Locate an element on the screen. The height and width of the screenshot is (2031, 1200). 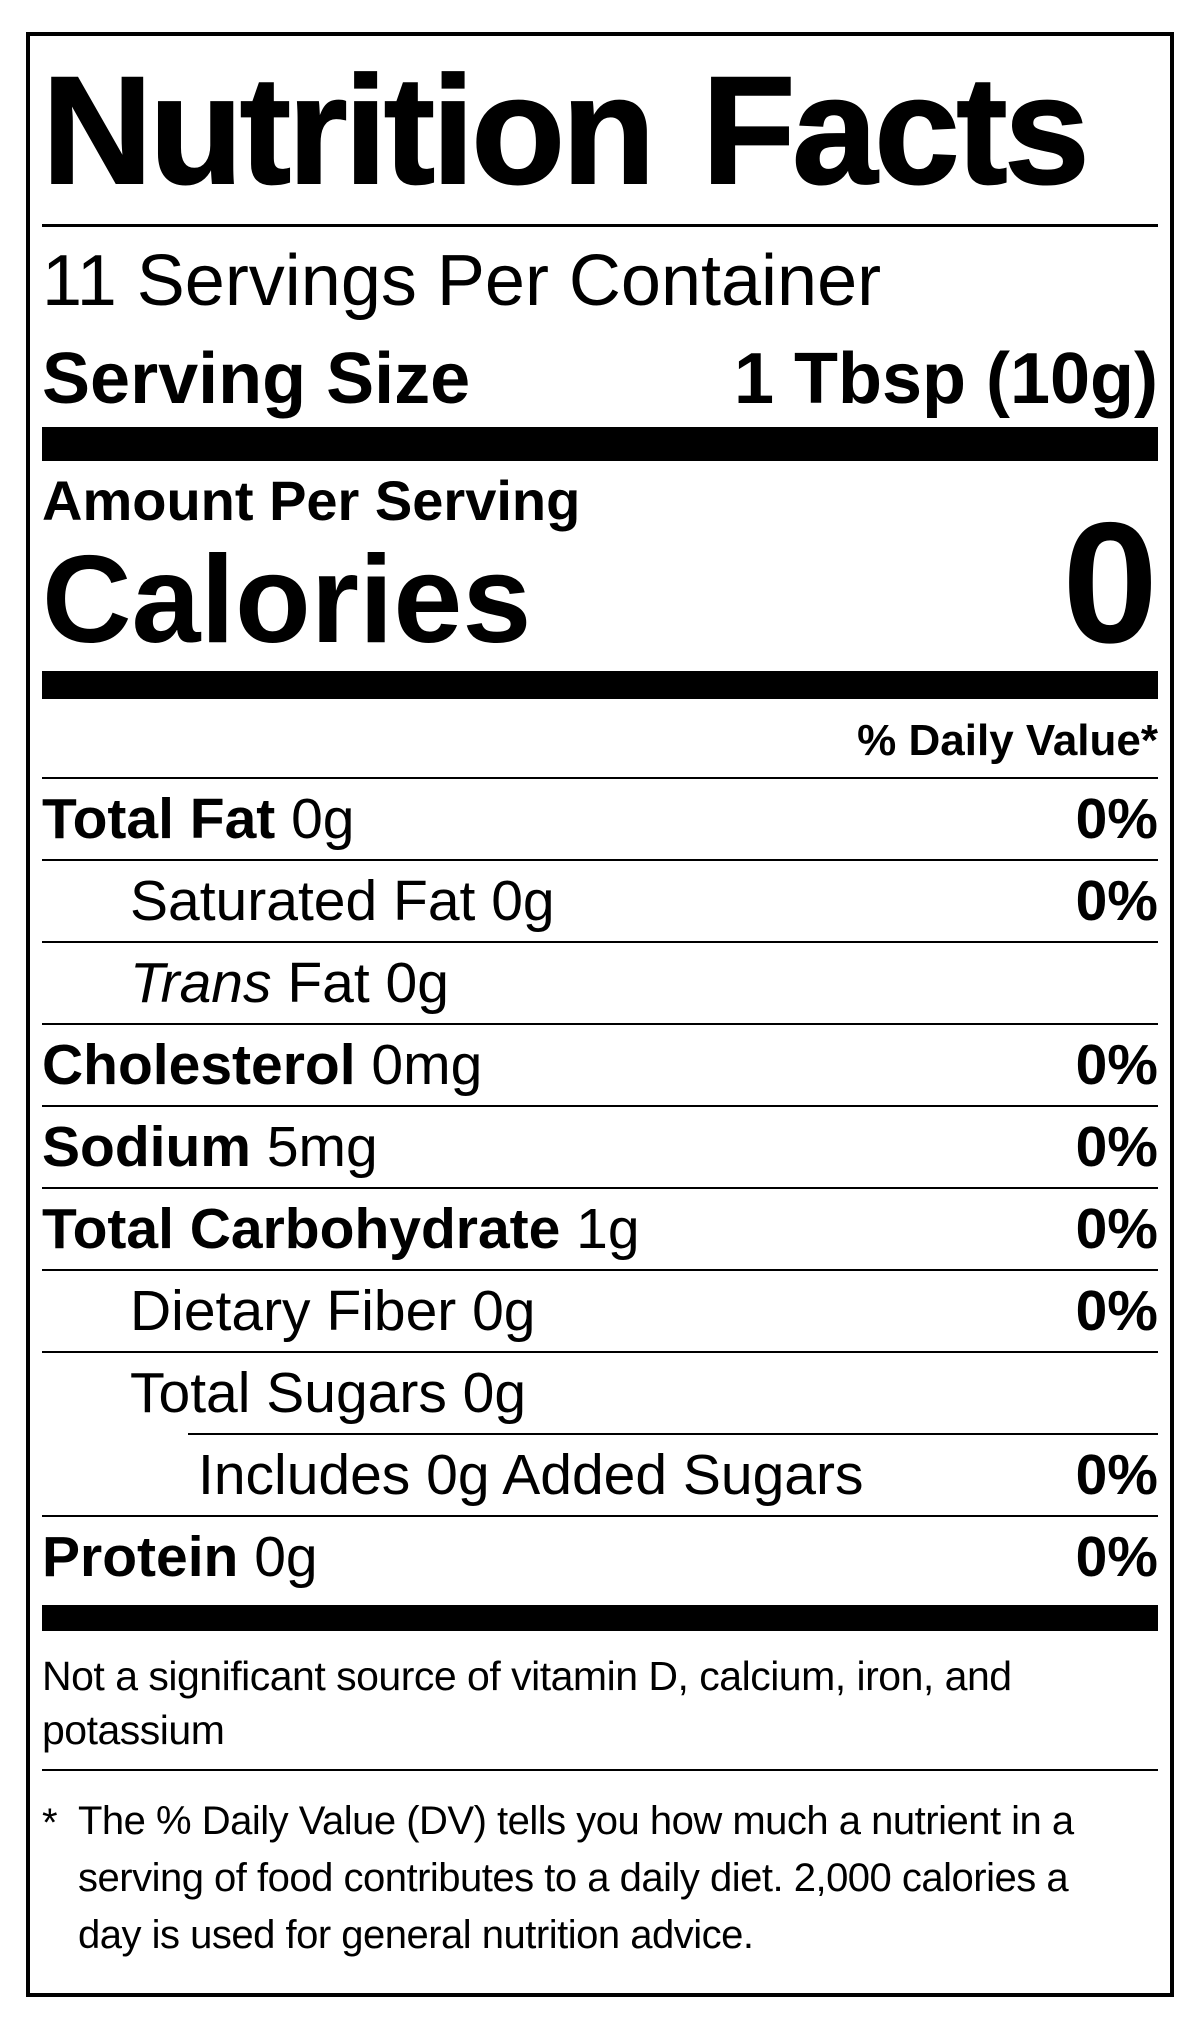
nutrient-name: Sodium is located at coordinates (146, 1146).